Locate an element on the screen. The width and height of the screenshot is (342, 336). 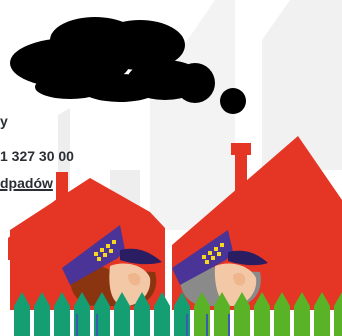
waste-link-wrapper: dpadów is located at coordinates (26, 183).